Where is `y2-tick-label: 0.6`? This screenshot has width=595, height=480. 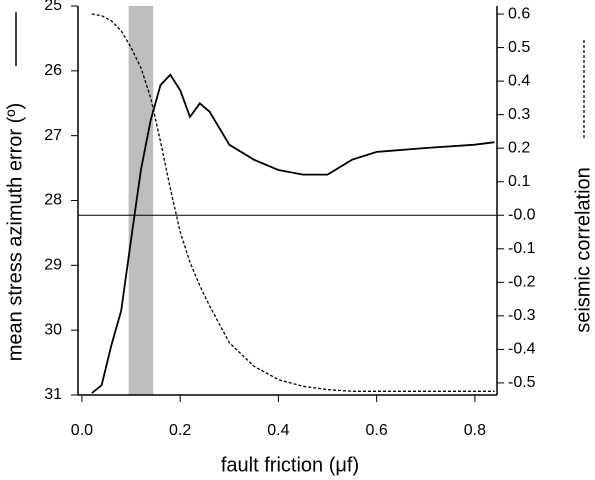
y2-tick-label: 0.6 is located at coordinates (519, 13).